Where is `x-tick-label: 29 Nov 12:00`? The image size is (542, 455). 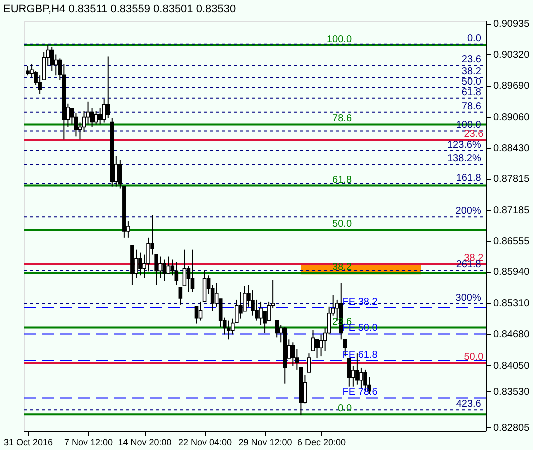 x-tick-label: 29 Nov 12:00 is located at coordinates (265, 443).